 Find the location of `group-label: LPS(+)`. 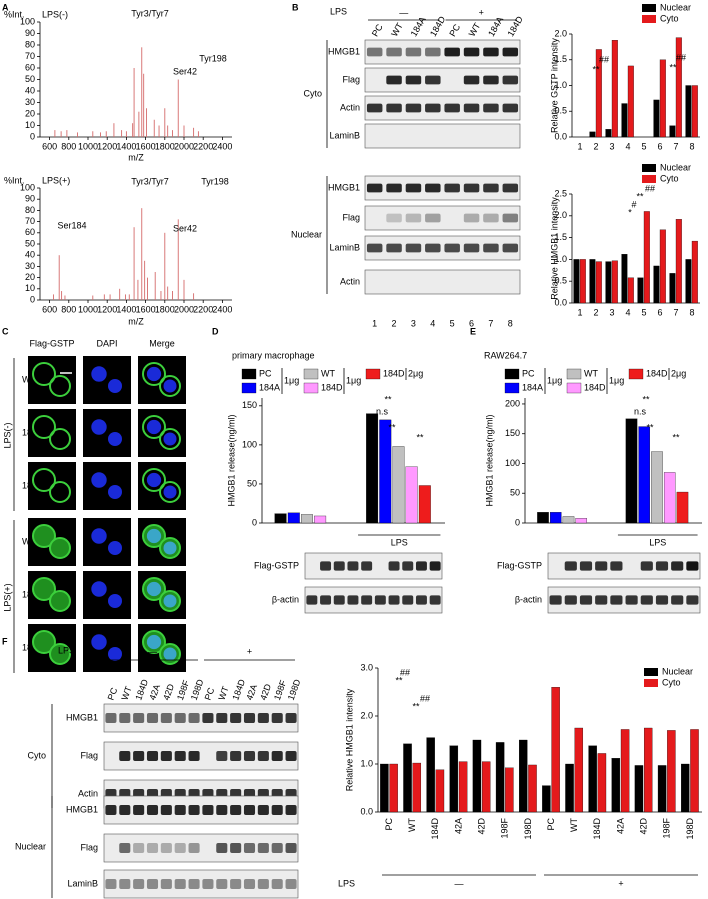

group-label: LPS(+) is located at coordinates (7, 597).